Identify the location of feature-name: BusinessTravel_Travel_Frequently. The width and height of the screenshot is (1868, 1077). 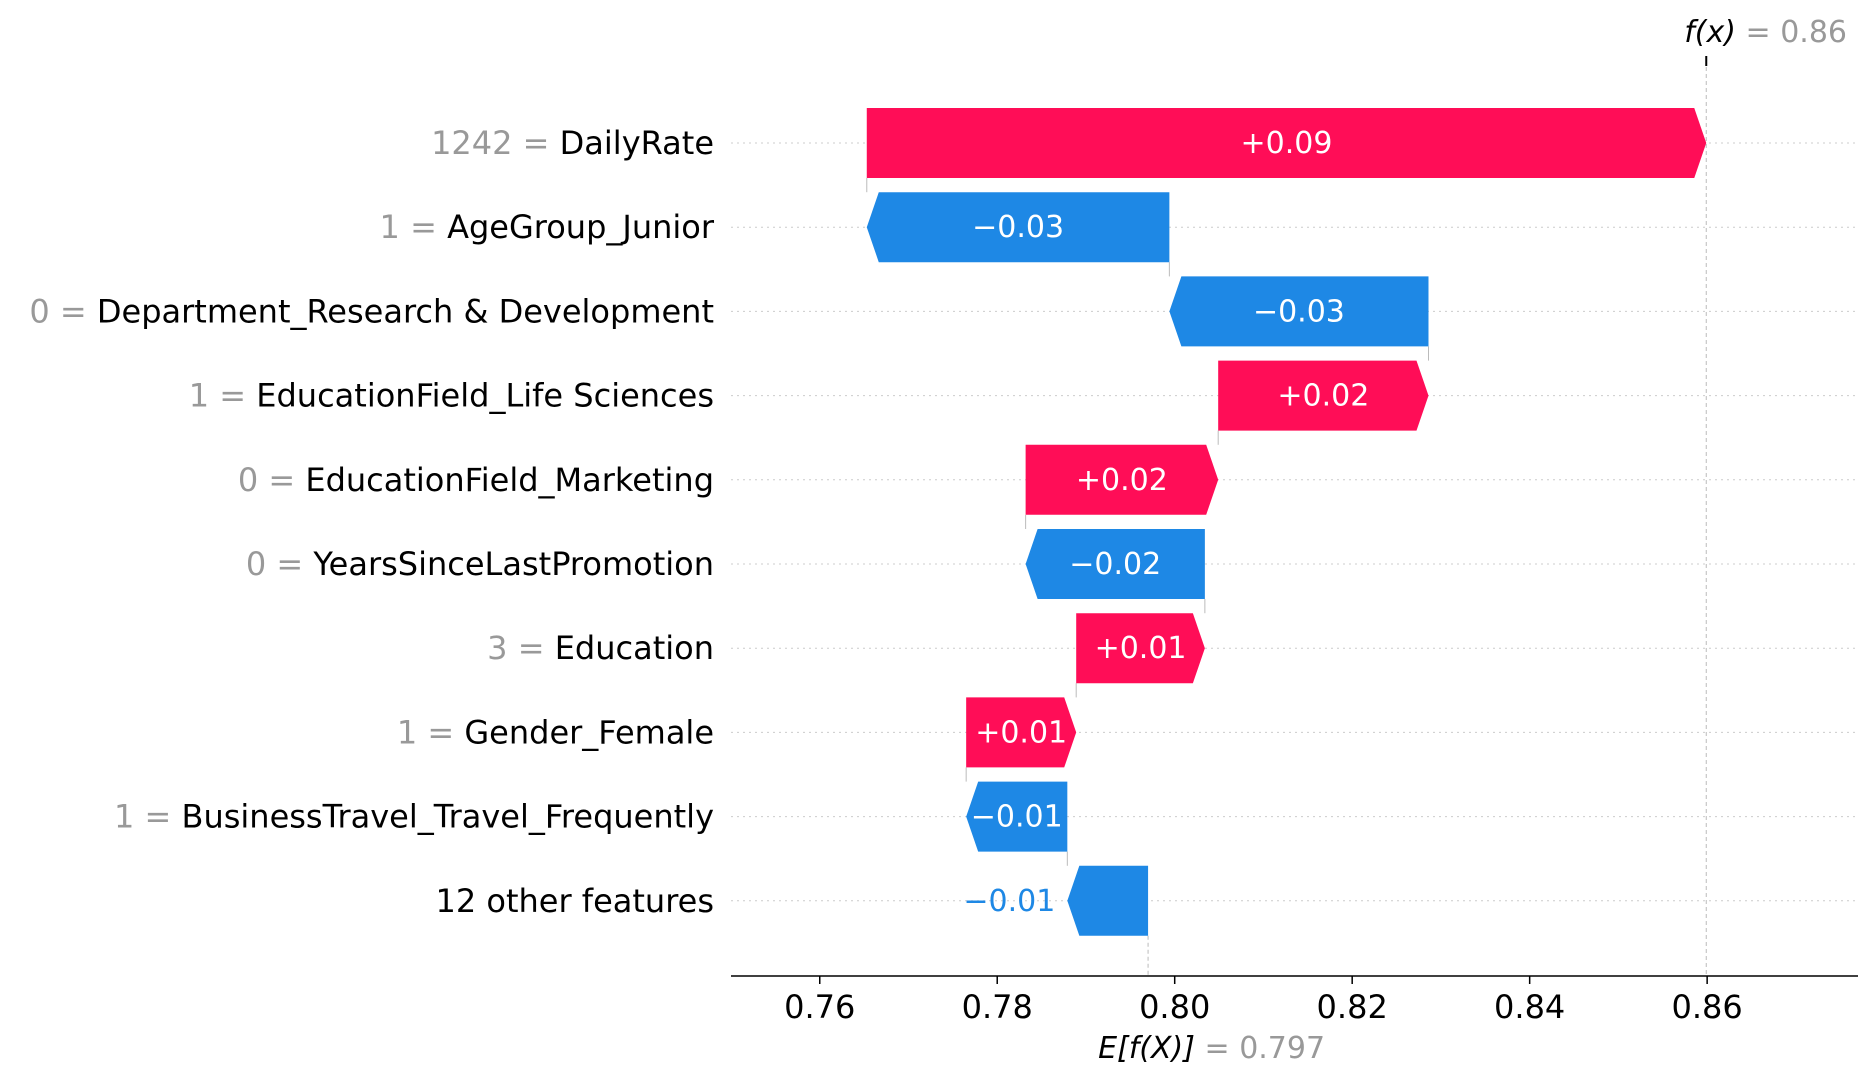
(447, 817).